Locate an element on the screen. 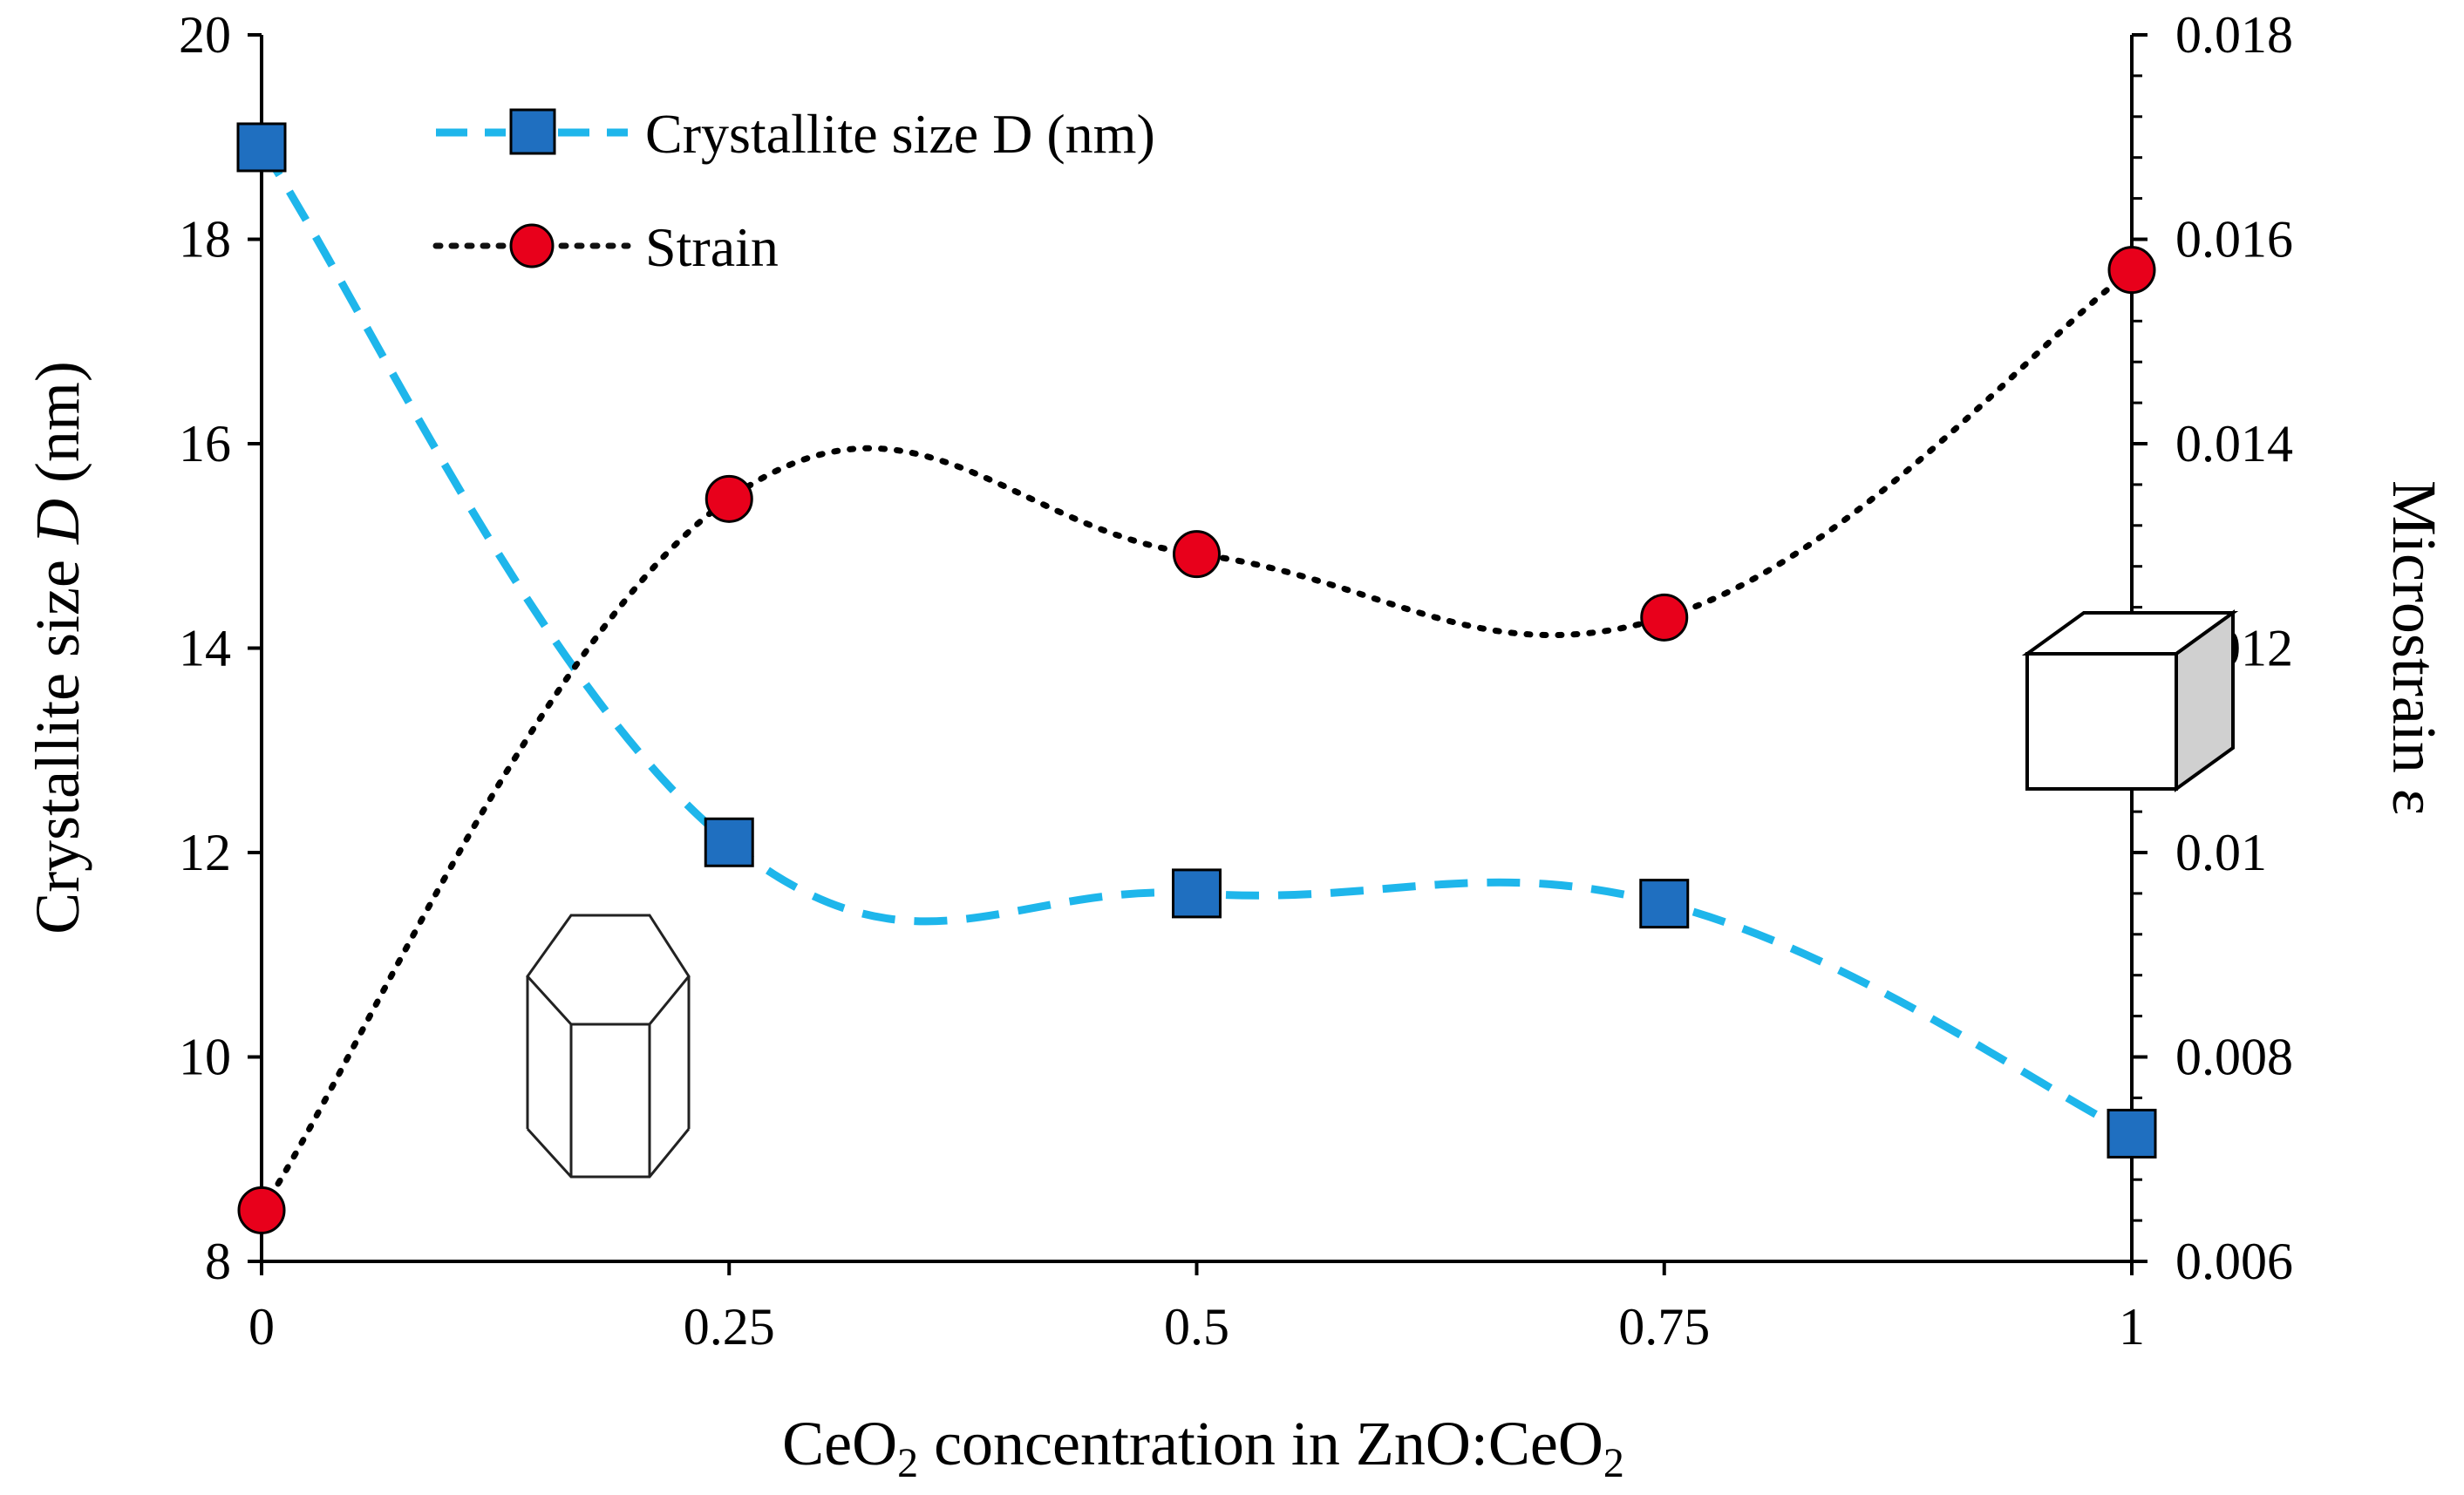 This screenshot has width=2464, height=1495. y-right-tick-label: 0.014 is located at coordinates (2234, 443).